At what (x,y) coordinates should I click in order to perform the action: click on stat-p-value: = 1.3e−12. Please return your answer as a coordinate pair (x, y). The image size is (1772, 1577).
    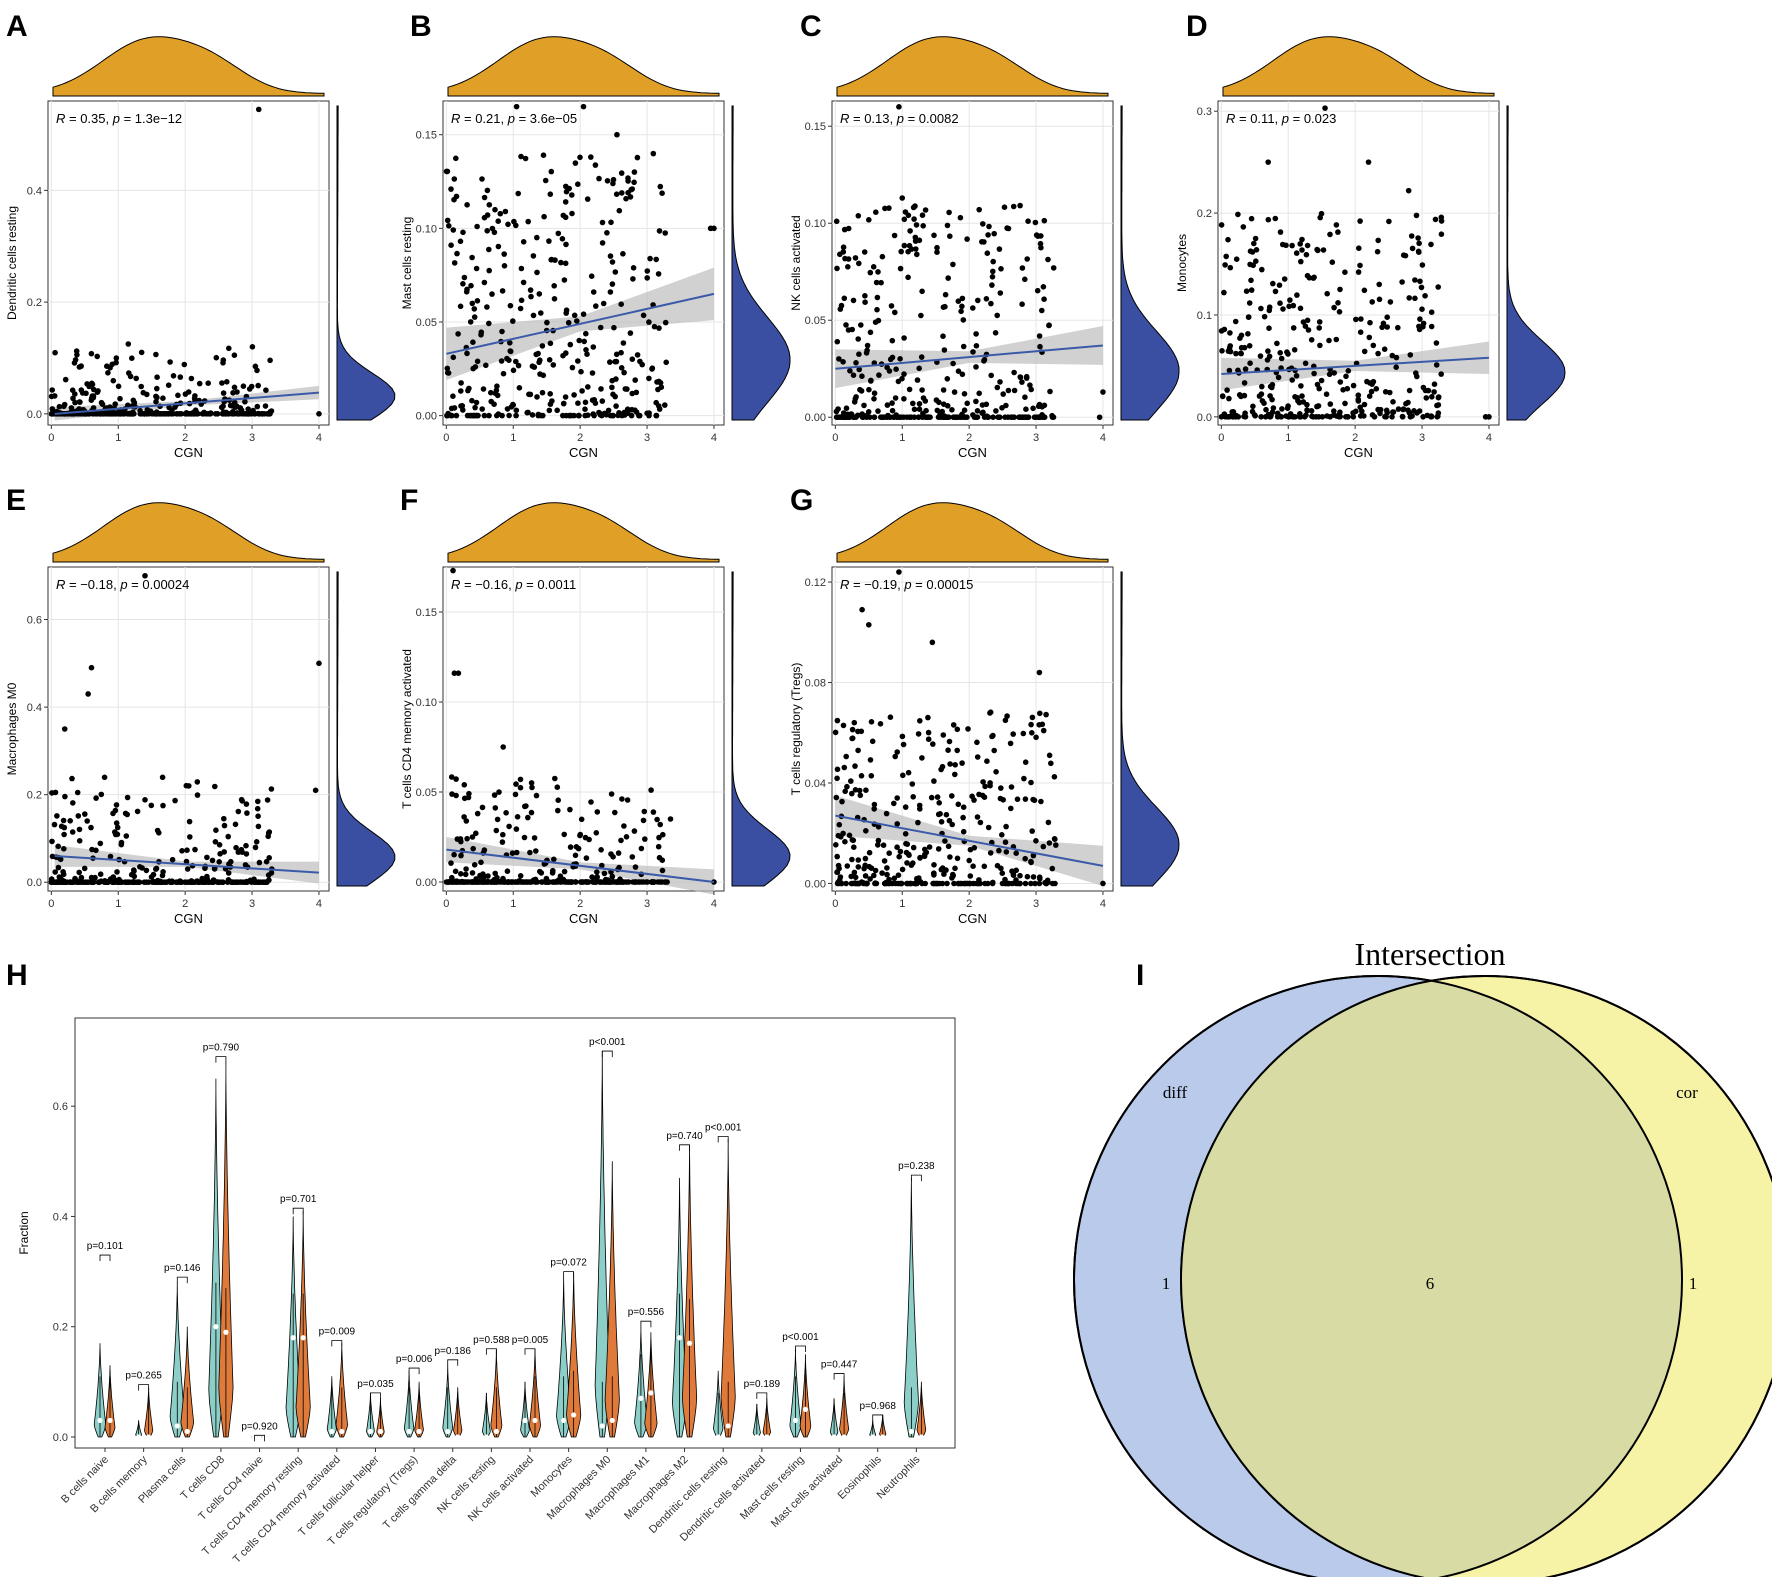
    Looking at the image, I should click on (151, 118).